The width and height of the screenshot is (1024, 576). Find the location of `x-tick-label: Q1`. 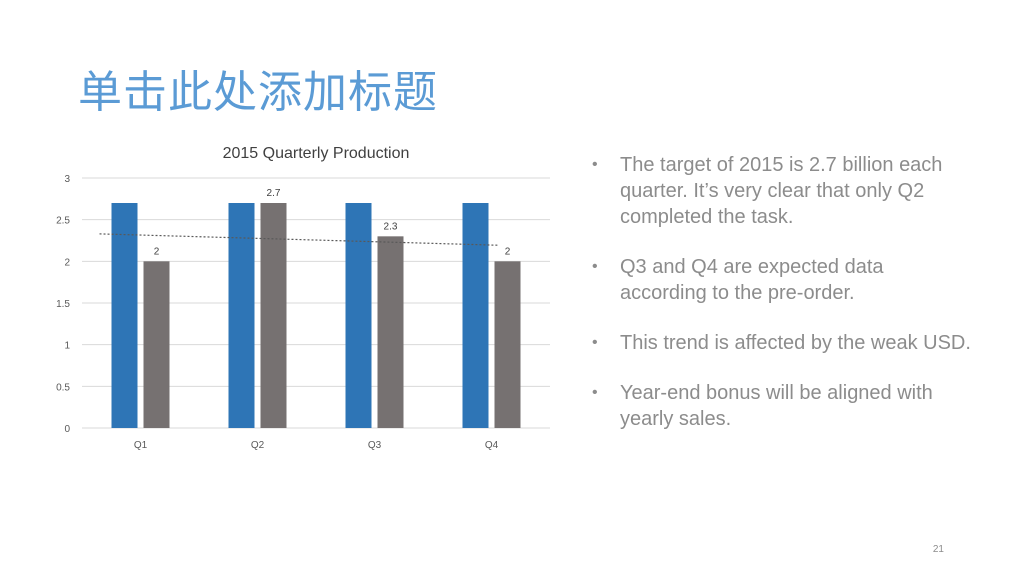

x-tick-label: Q1 is located at coordinates (141, 445).